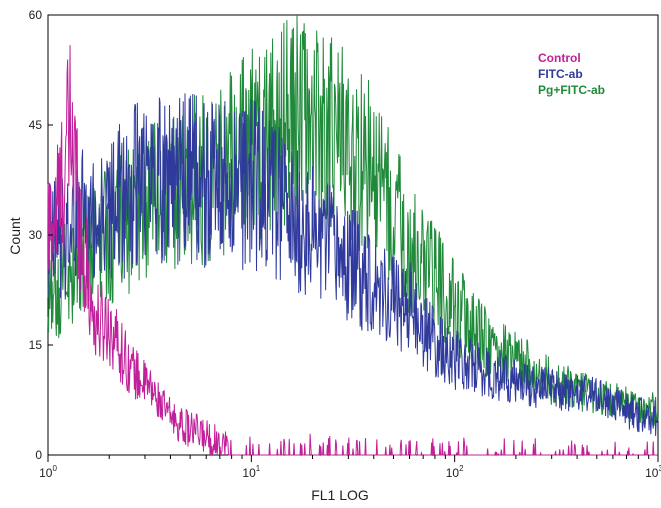  I want to click on legend: Control FITC-ab Pg+FITC-ab, so click(571, 74).